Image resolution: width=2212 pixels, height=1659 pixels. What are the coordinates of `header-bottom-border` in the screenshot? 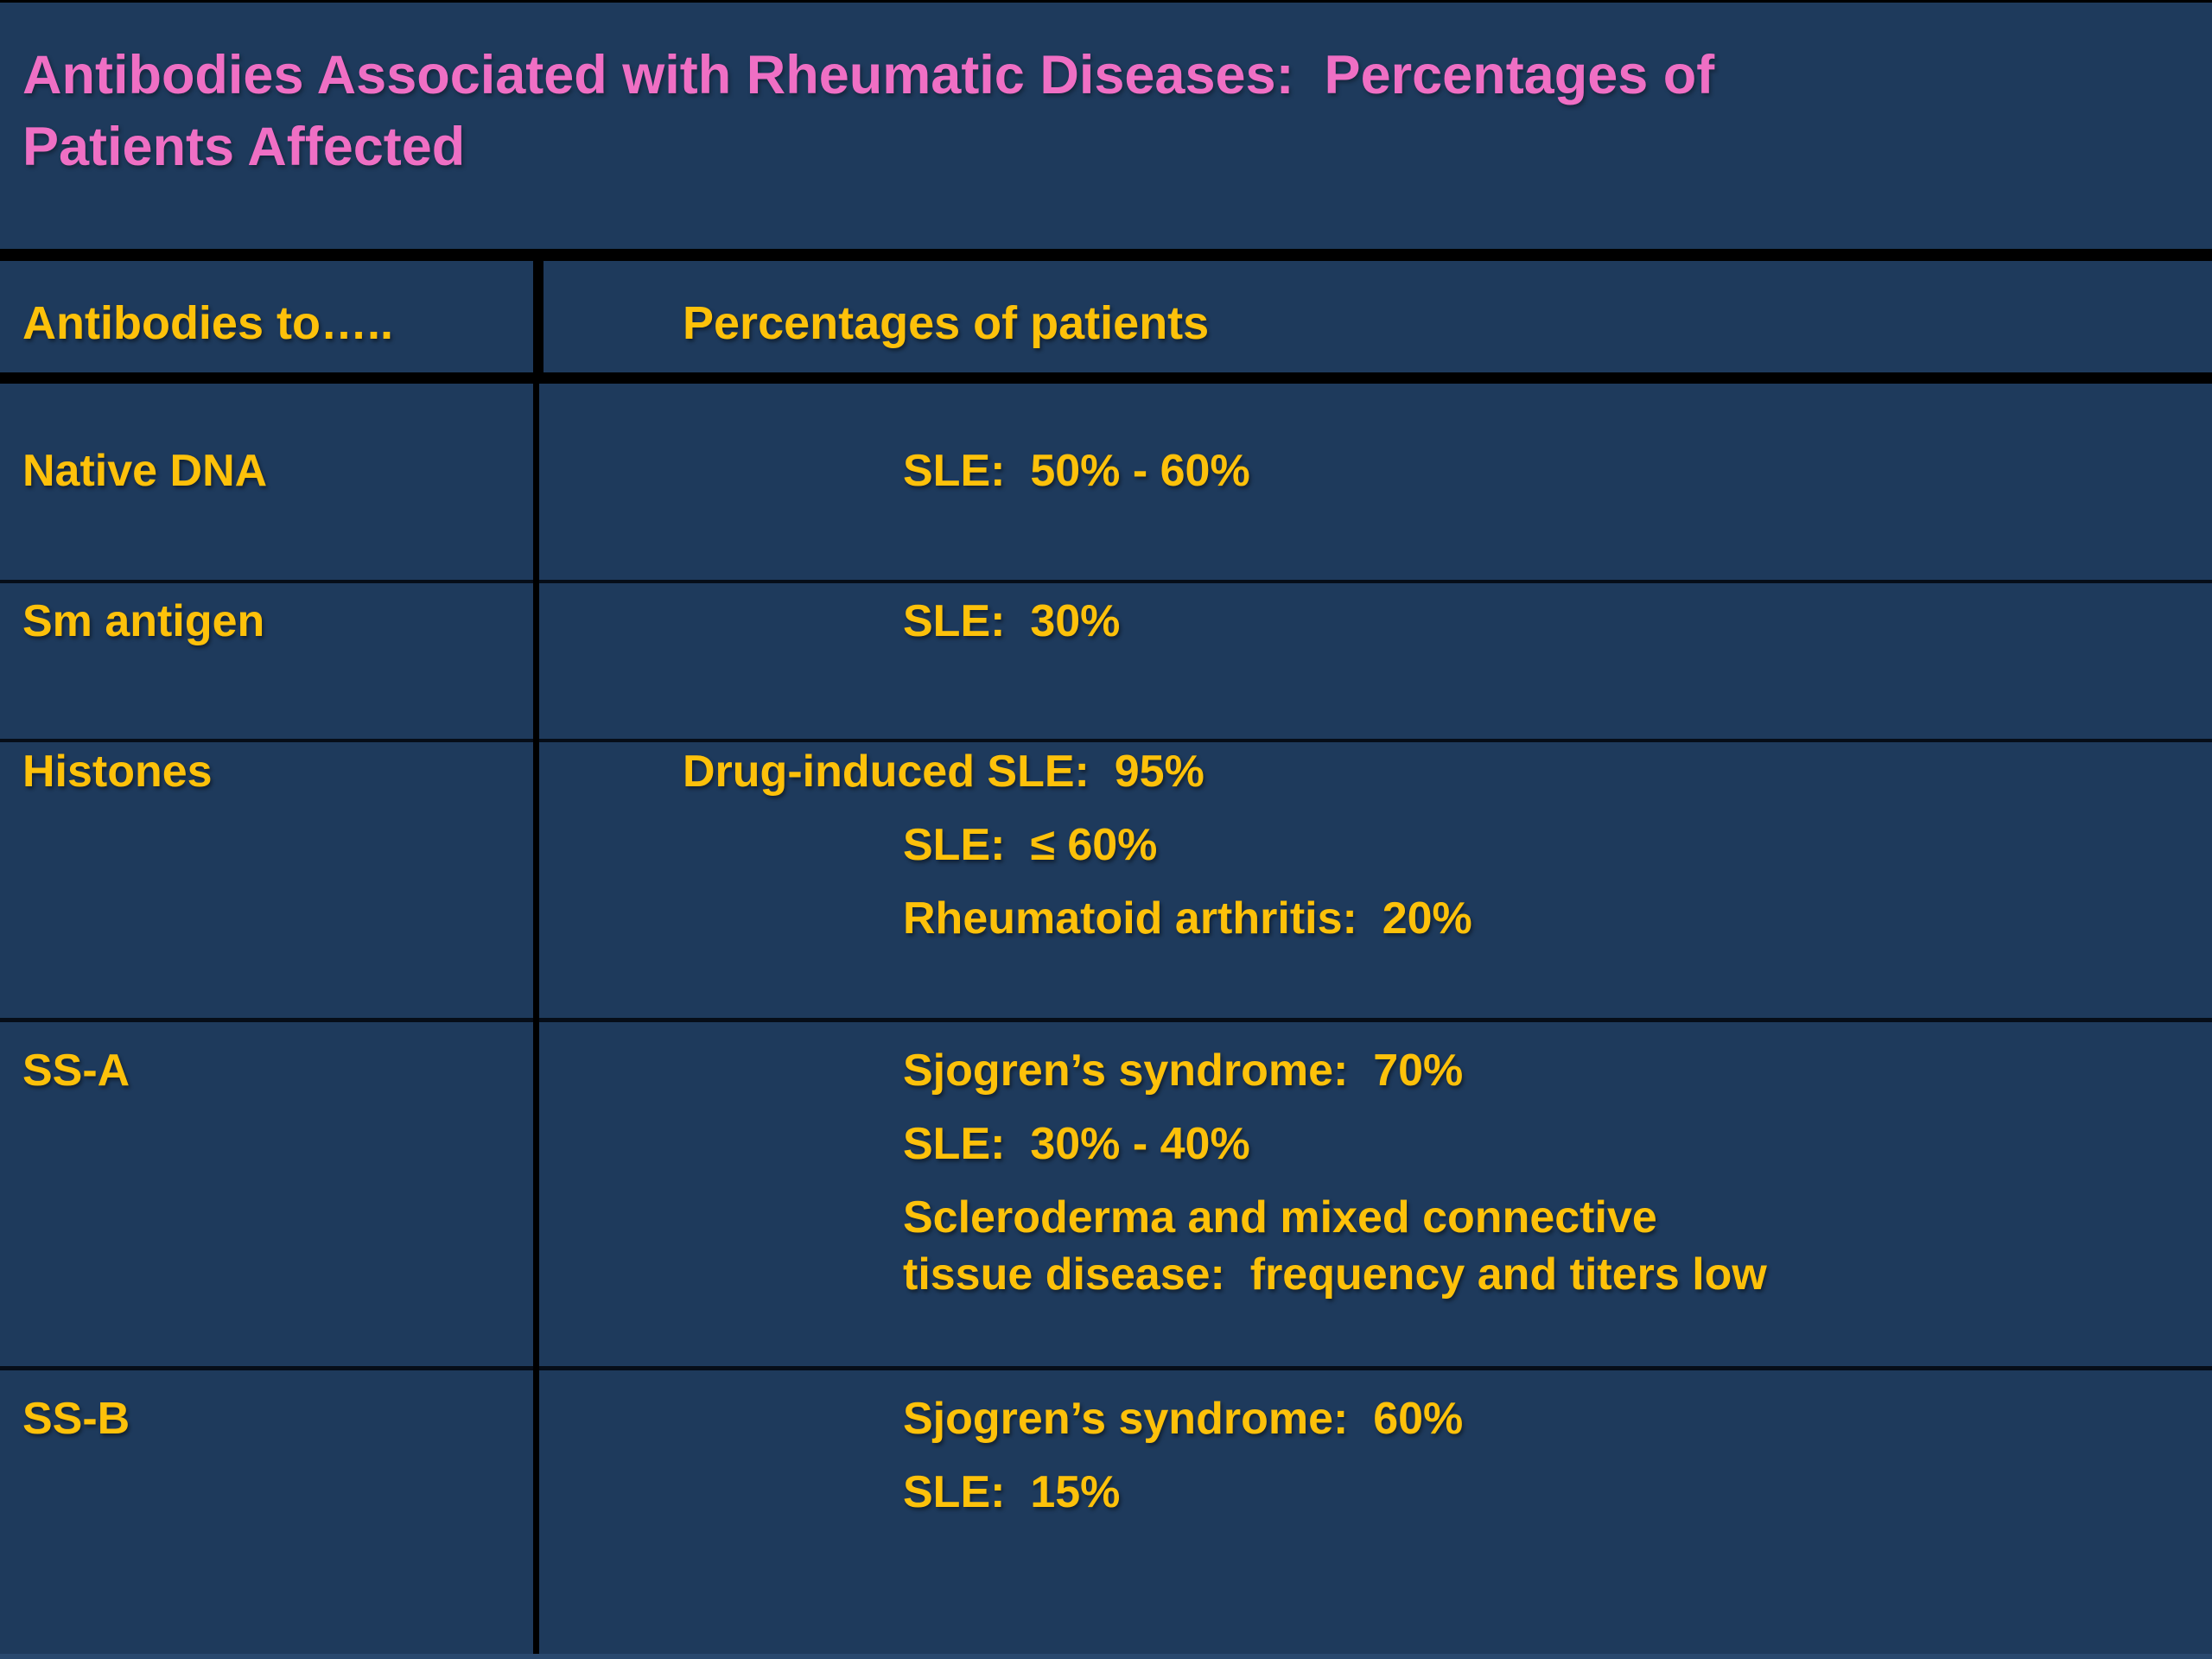 It's located at (1106, 378).